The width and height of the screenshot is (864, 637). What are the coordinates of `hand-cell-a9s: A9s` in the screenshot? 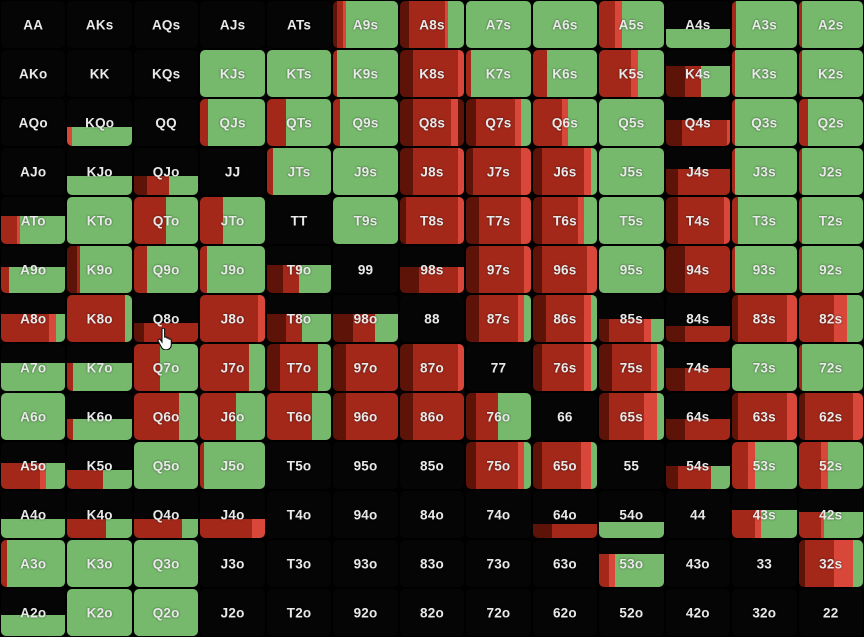 It's located at (365, 24).